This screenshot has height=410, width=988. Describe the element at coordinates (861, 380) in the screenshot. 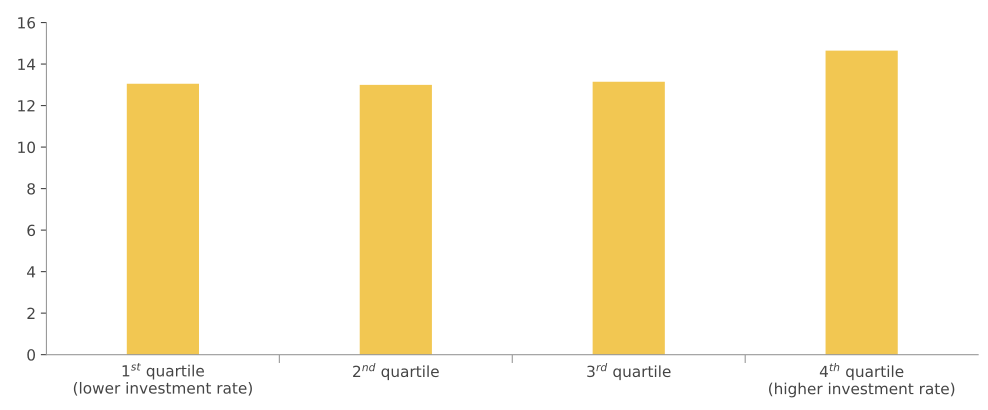

I see `x-tick-label: 4$^{th}$ quartile (higher investment rate)` at that location.